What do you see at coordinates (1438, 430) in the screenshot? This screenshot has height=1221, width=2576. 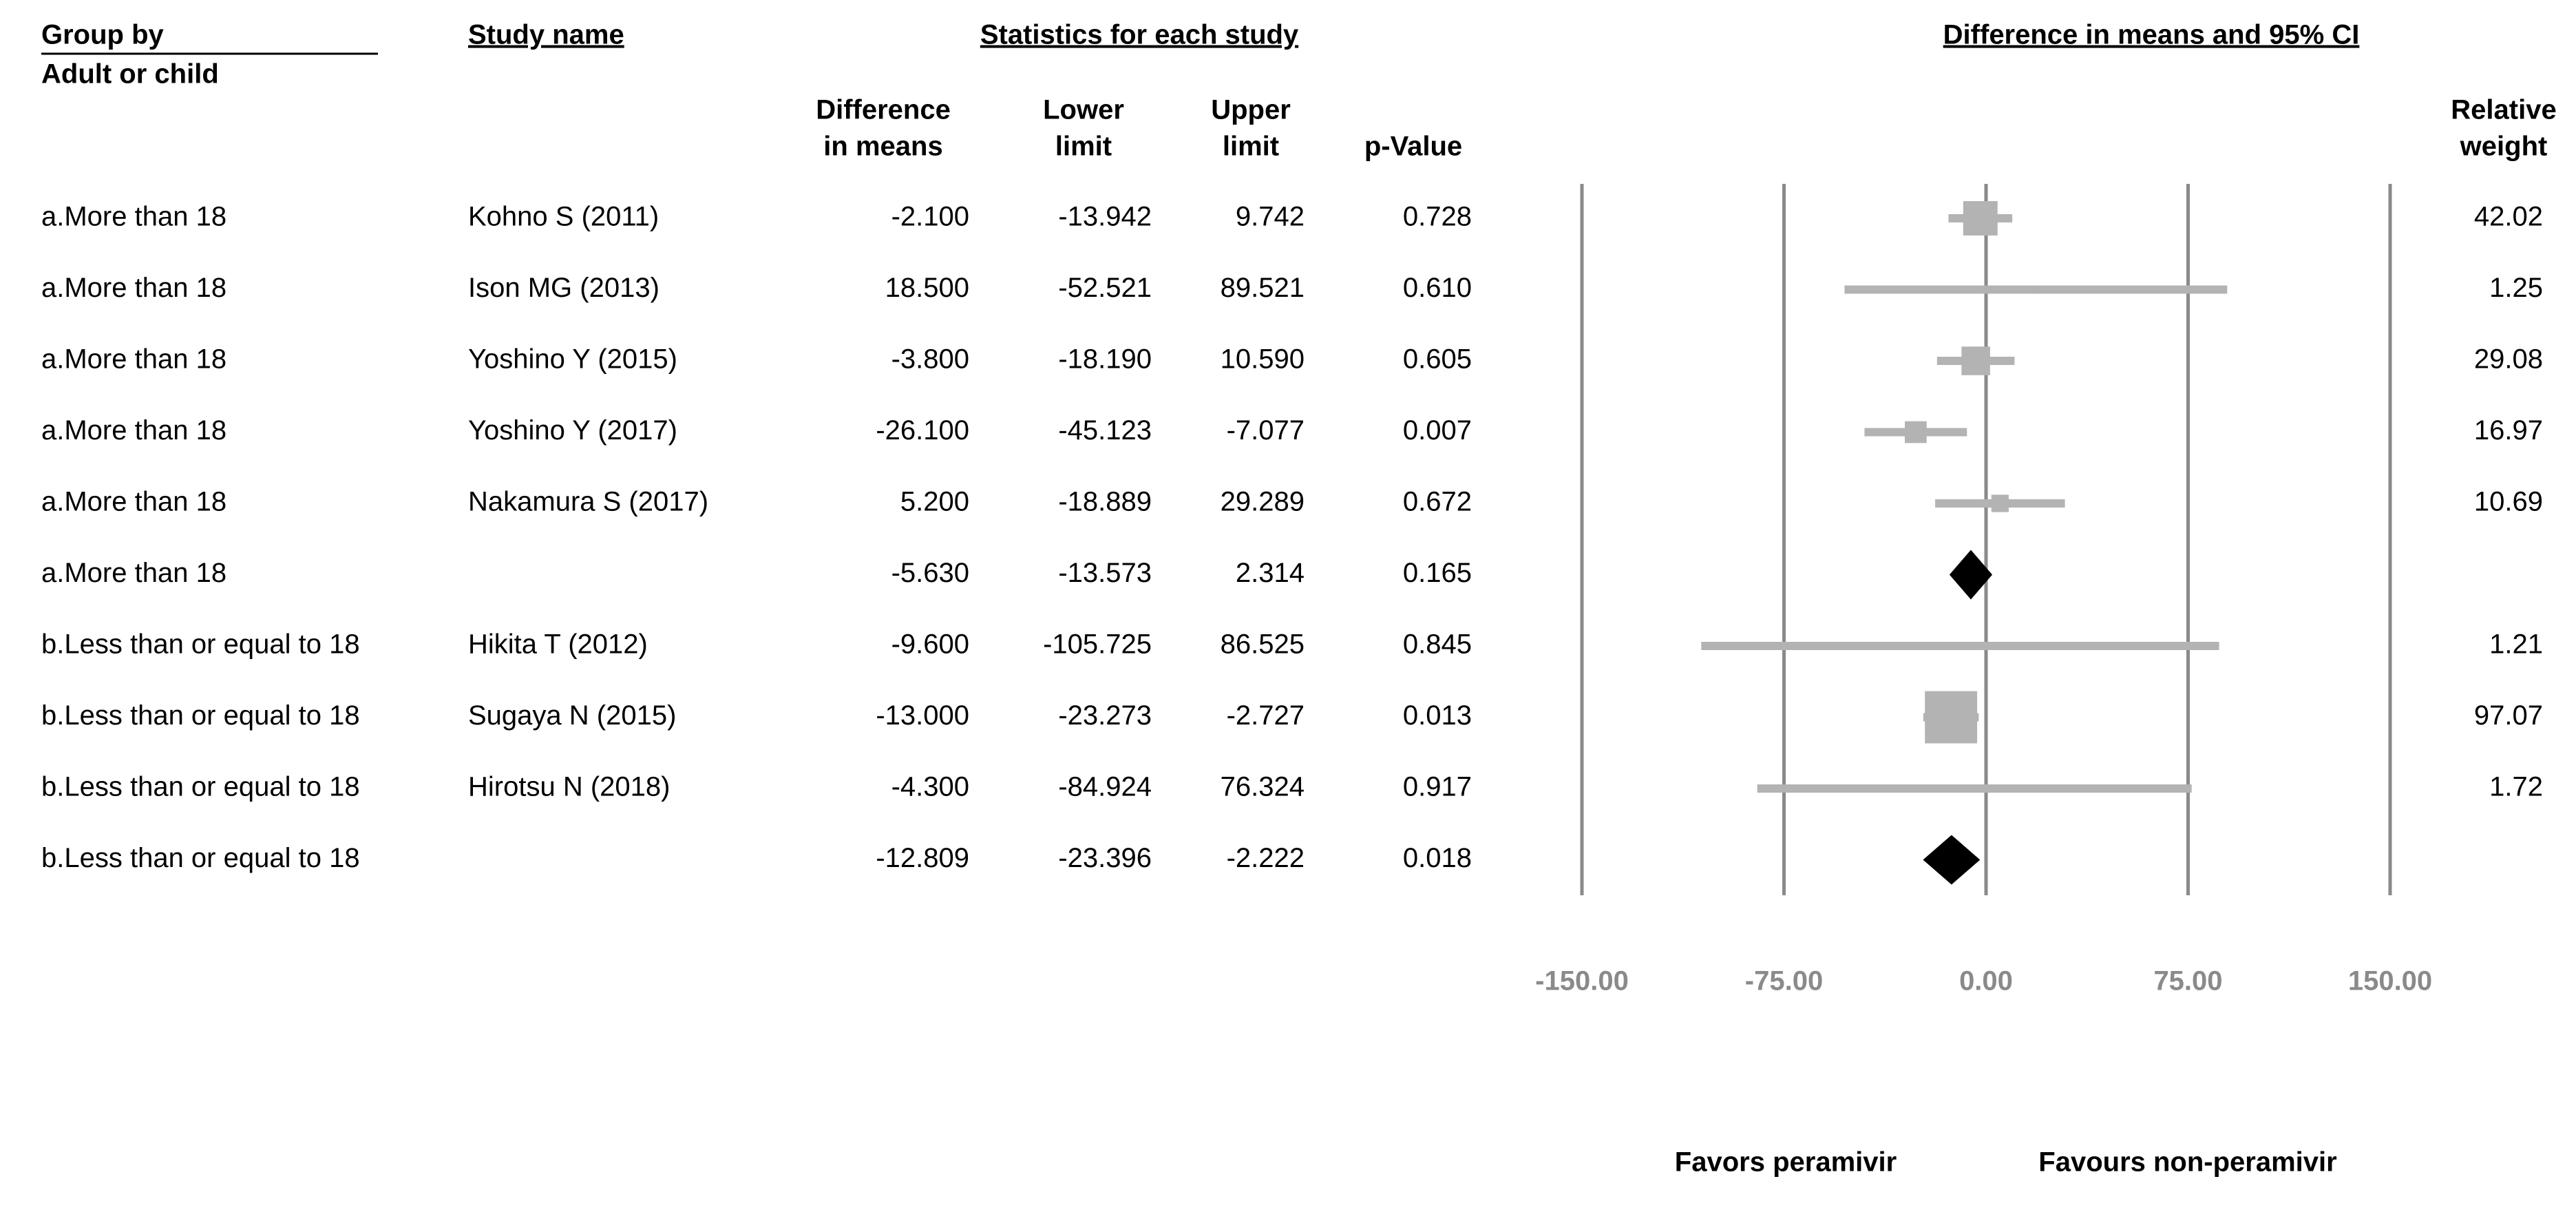 I see `value-label: 0.007` at bounding box center [1438, 430].